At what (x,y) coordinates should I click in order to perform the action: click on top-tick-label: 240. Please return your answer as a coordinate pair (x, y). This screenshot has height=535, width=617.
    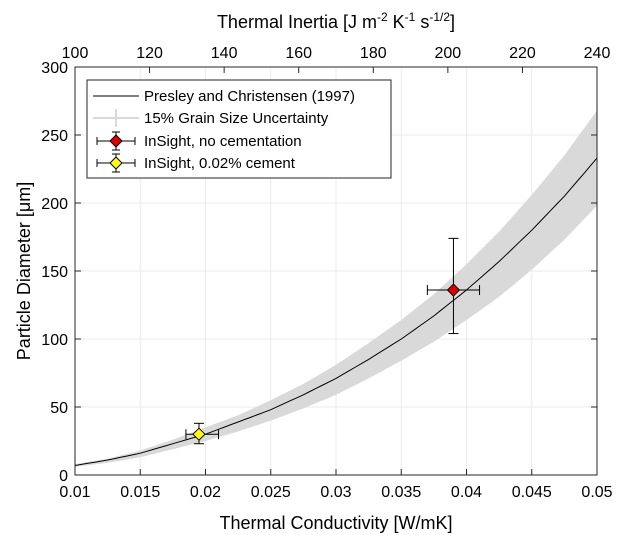
    Looking at the image, I should click on (597, 53).